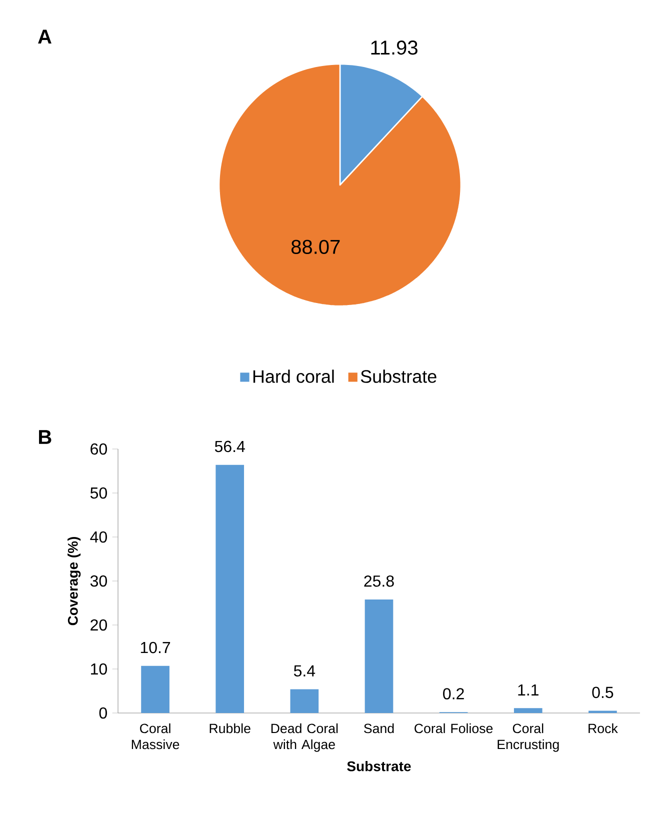  Describe the element at coordinates (99, 669) in the screenshot. I see `y-tick-label: 10` at that location.